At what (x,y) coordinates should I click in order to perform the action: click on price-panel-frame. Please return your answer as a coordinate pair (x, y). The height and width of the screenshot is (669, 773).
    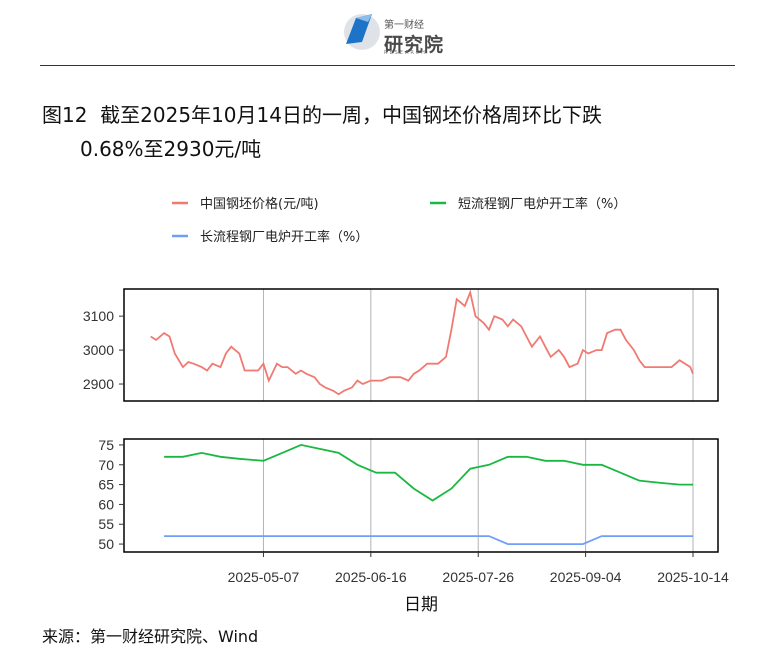
    Looking at the image, I should click on (421, 345).